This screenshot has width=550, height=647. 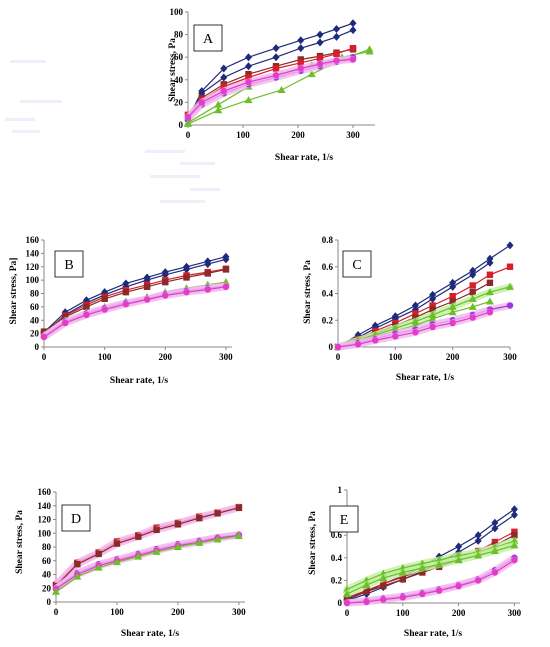 I want to click on y-tick-label: 0.4, so click(x=337, y=558).